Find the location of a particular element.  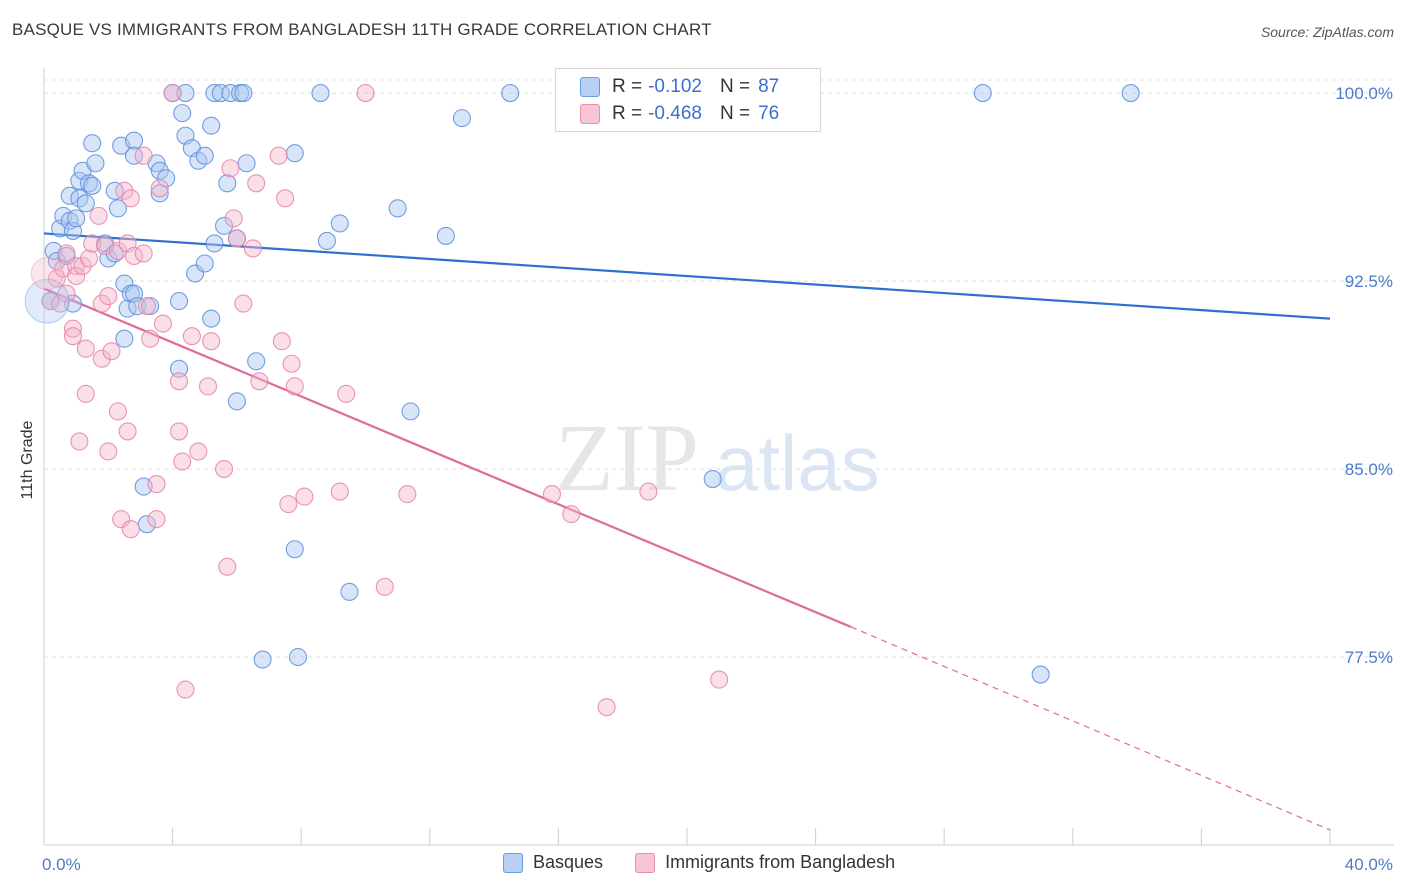

watermark-atlas: atlas is located at coordinates (797, 463).